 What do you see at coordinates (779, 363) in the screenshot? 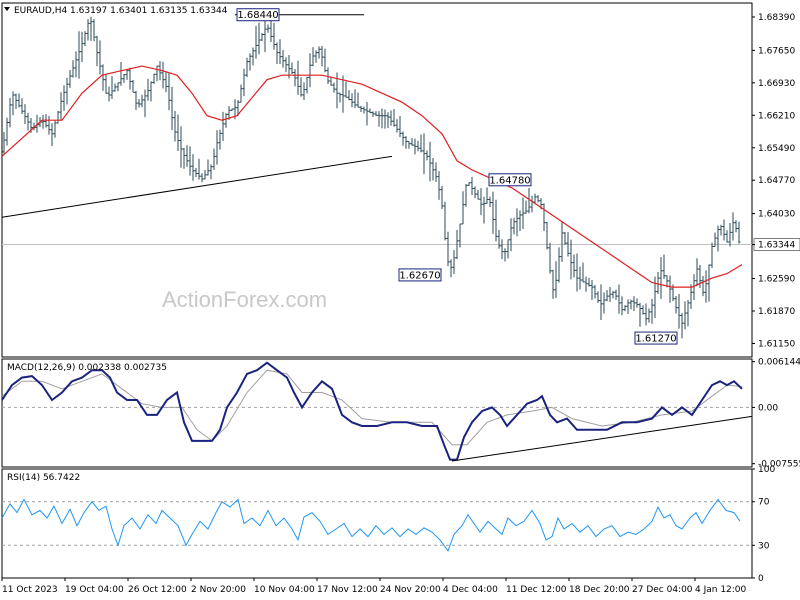
I see `macd-tick-label: 0.006144` at bounding box center [779, 363].